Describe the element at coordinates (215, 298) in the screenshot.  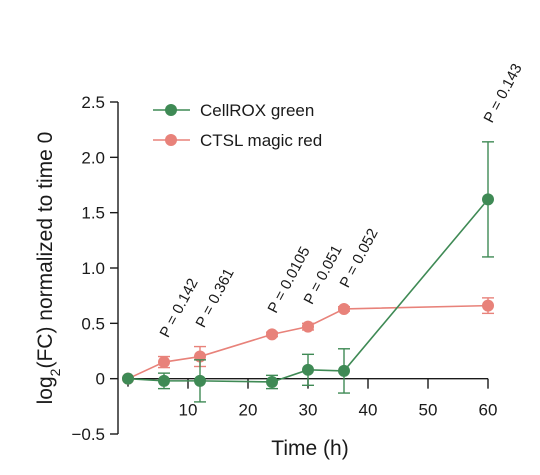
I see `p-value-label: P = 0.361` at that location.